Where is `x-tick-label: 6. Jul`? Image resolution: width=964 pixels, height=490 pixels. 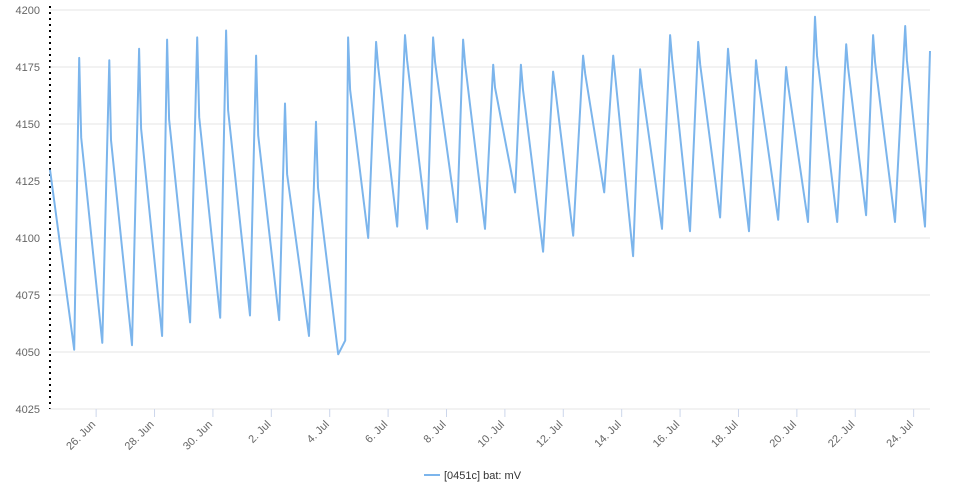
x-tick-label: 6. Jul is located at coordinates (376, 432).